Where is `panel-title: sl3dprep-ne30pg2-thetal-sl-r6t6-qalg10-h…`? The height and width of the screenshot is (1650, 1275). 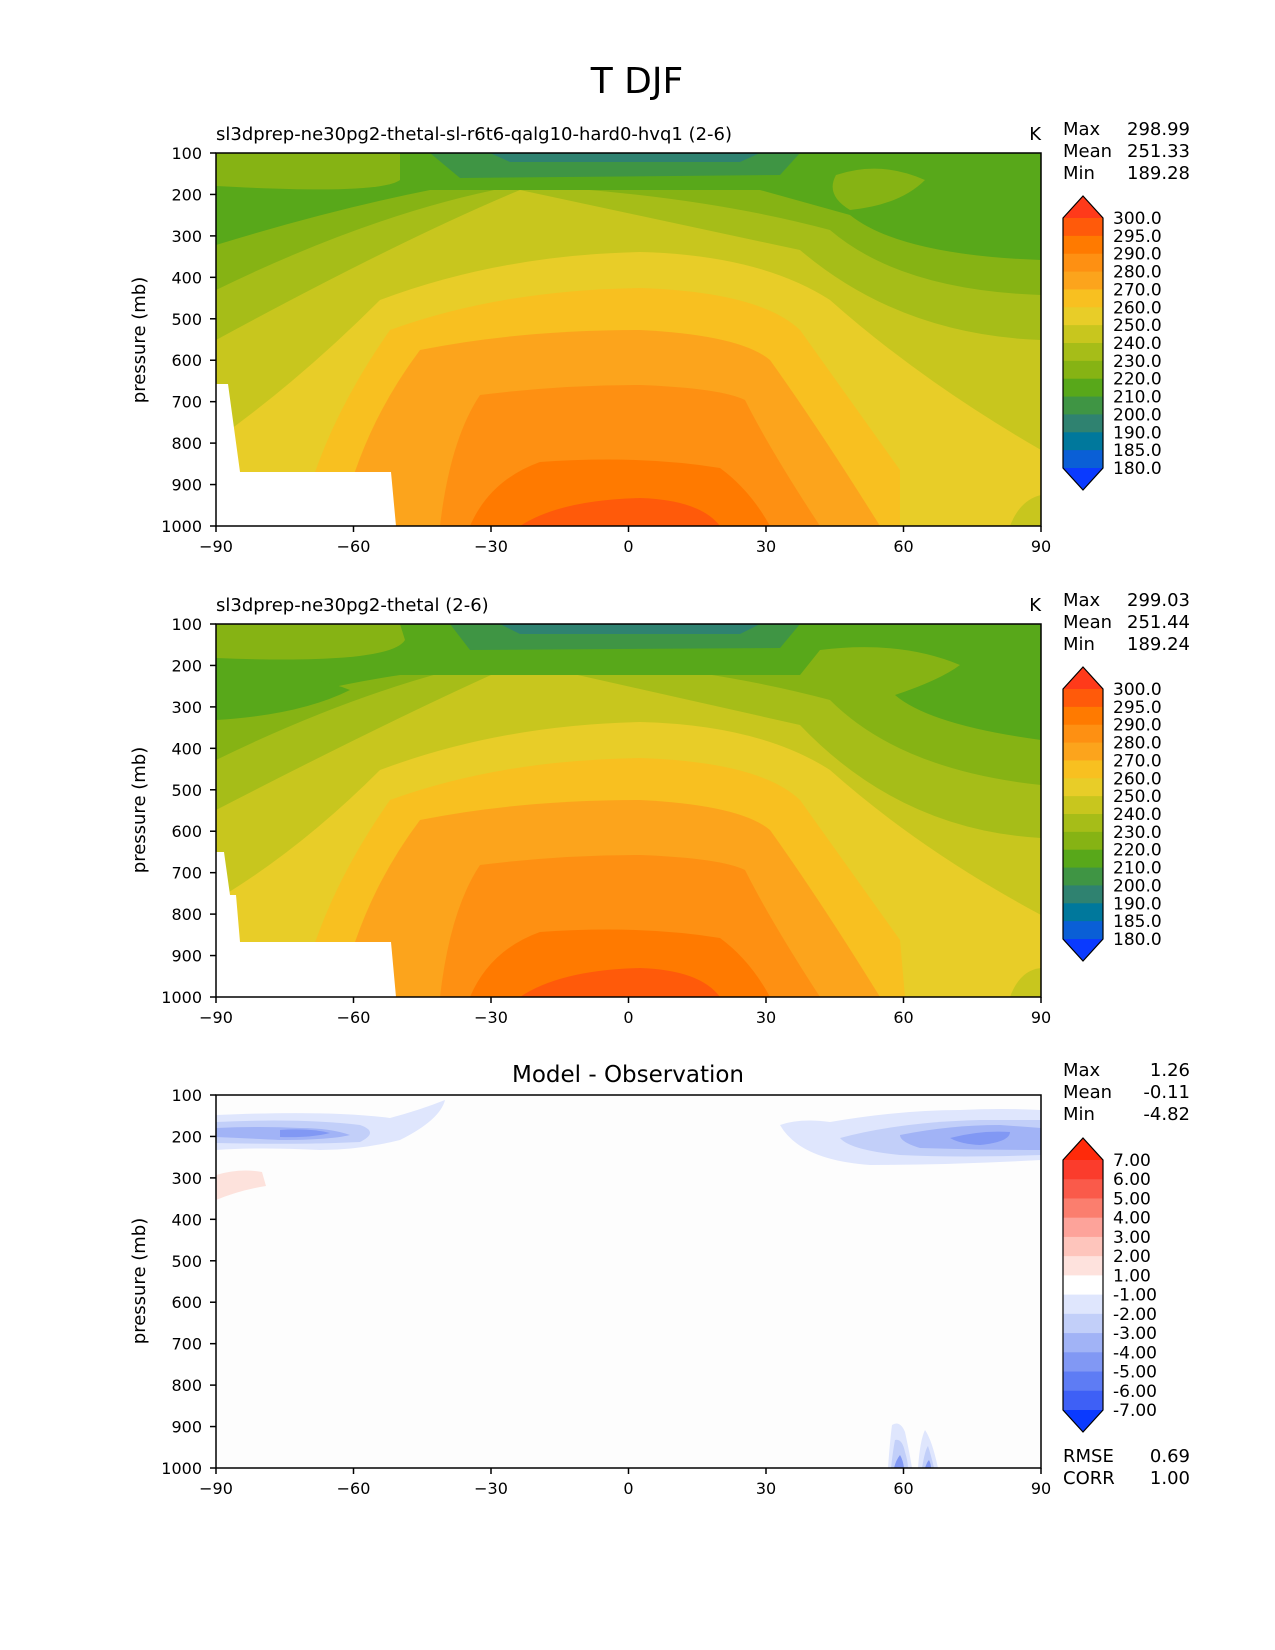 panel-title: sl3dprep-ne30pg2-thetal-sl-r6t6-qalg10-h… is located at coordinates (474, 134).